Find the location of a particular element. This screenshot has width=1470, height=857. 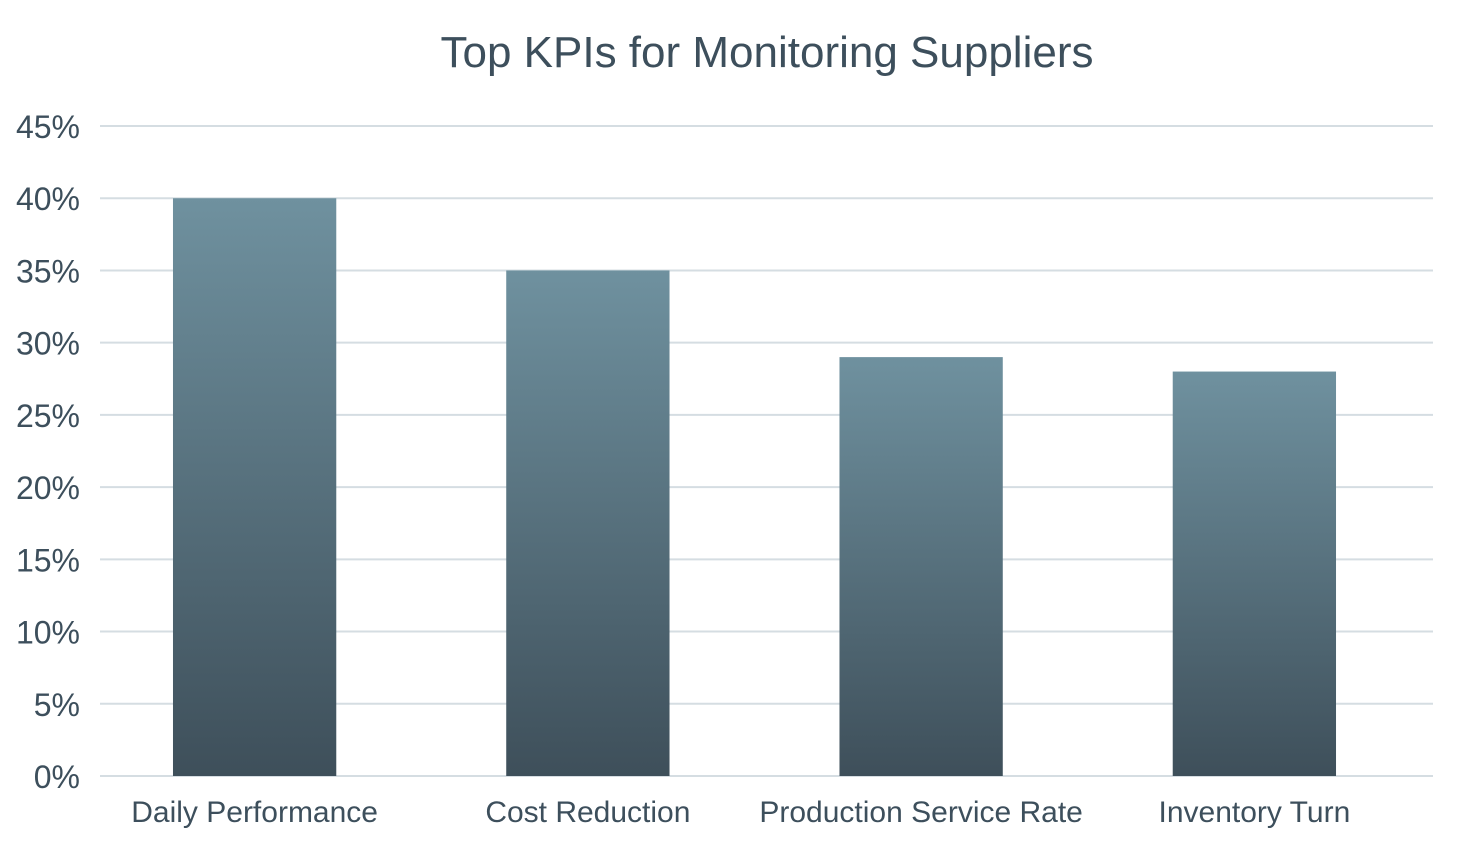

x-category-label: Daily Performance is located at coordinates (254, 812).